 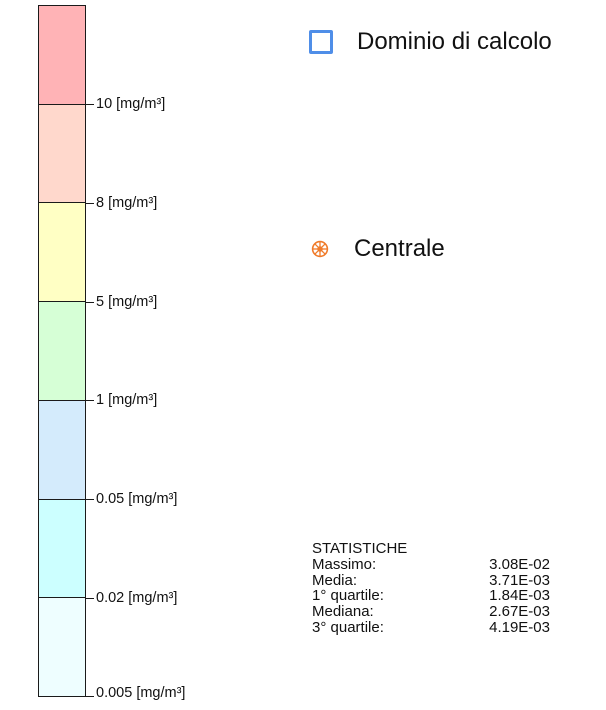 I want to click on stat-label: Massimo:, so click(x=344, y=564).